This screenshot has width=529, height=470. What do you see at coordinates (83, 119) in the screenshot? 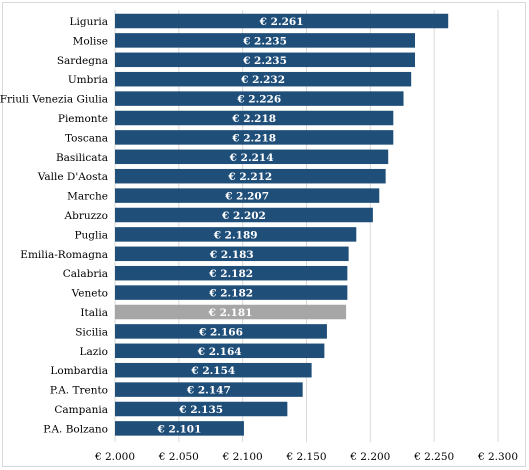
I see `category-label: Piemonte` at bounding box center [83, 119].